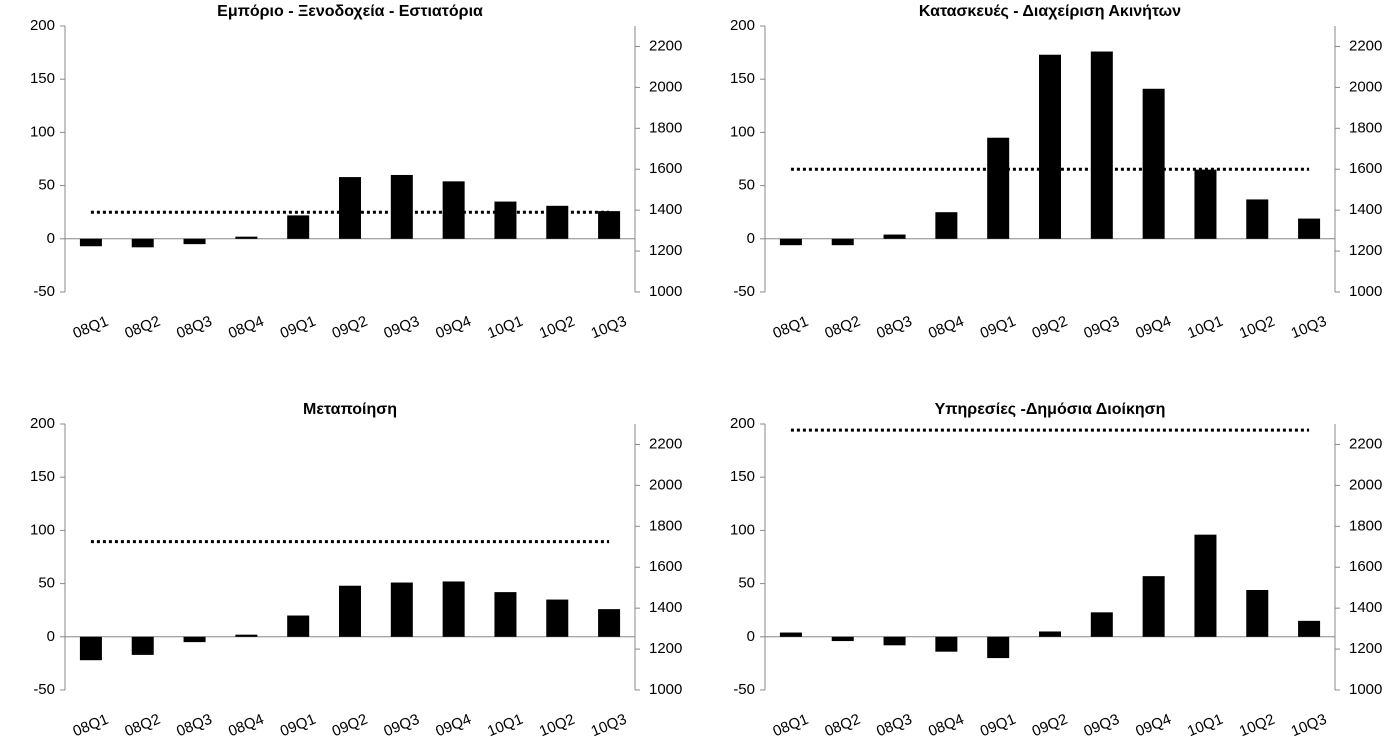 The image size is (1400, 737). I want to click on x-tick-label: 08Q3, so click(894, 328).